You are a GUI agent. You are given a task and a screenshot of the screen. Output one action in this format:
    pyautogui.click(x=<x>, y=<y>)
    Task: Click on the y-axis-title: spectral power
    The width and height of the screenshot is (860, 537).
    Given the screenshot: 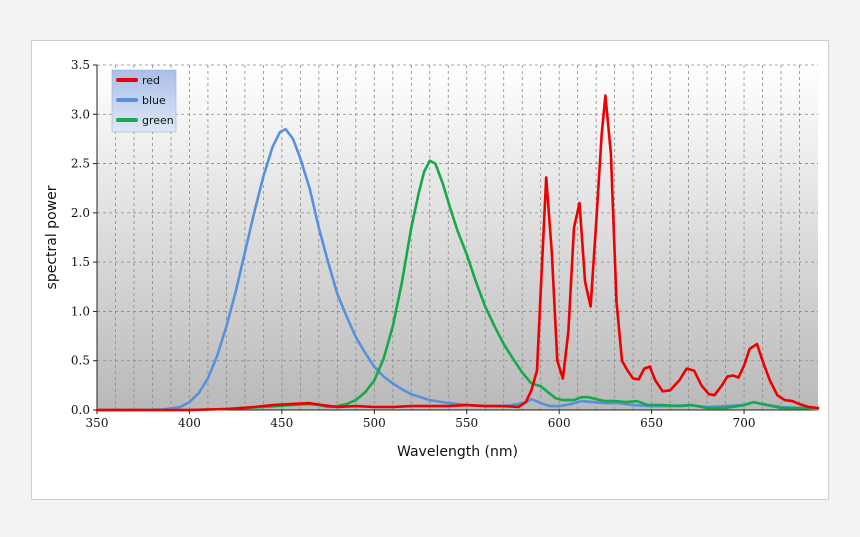 What is the action you would take?
    pyautogui.click(x=52, y=237)
    